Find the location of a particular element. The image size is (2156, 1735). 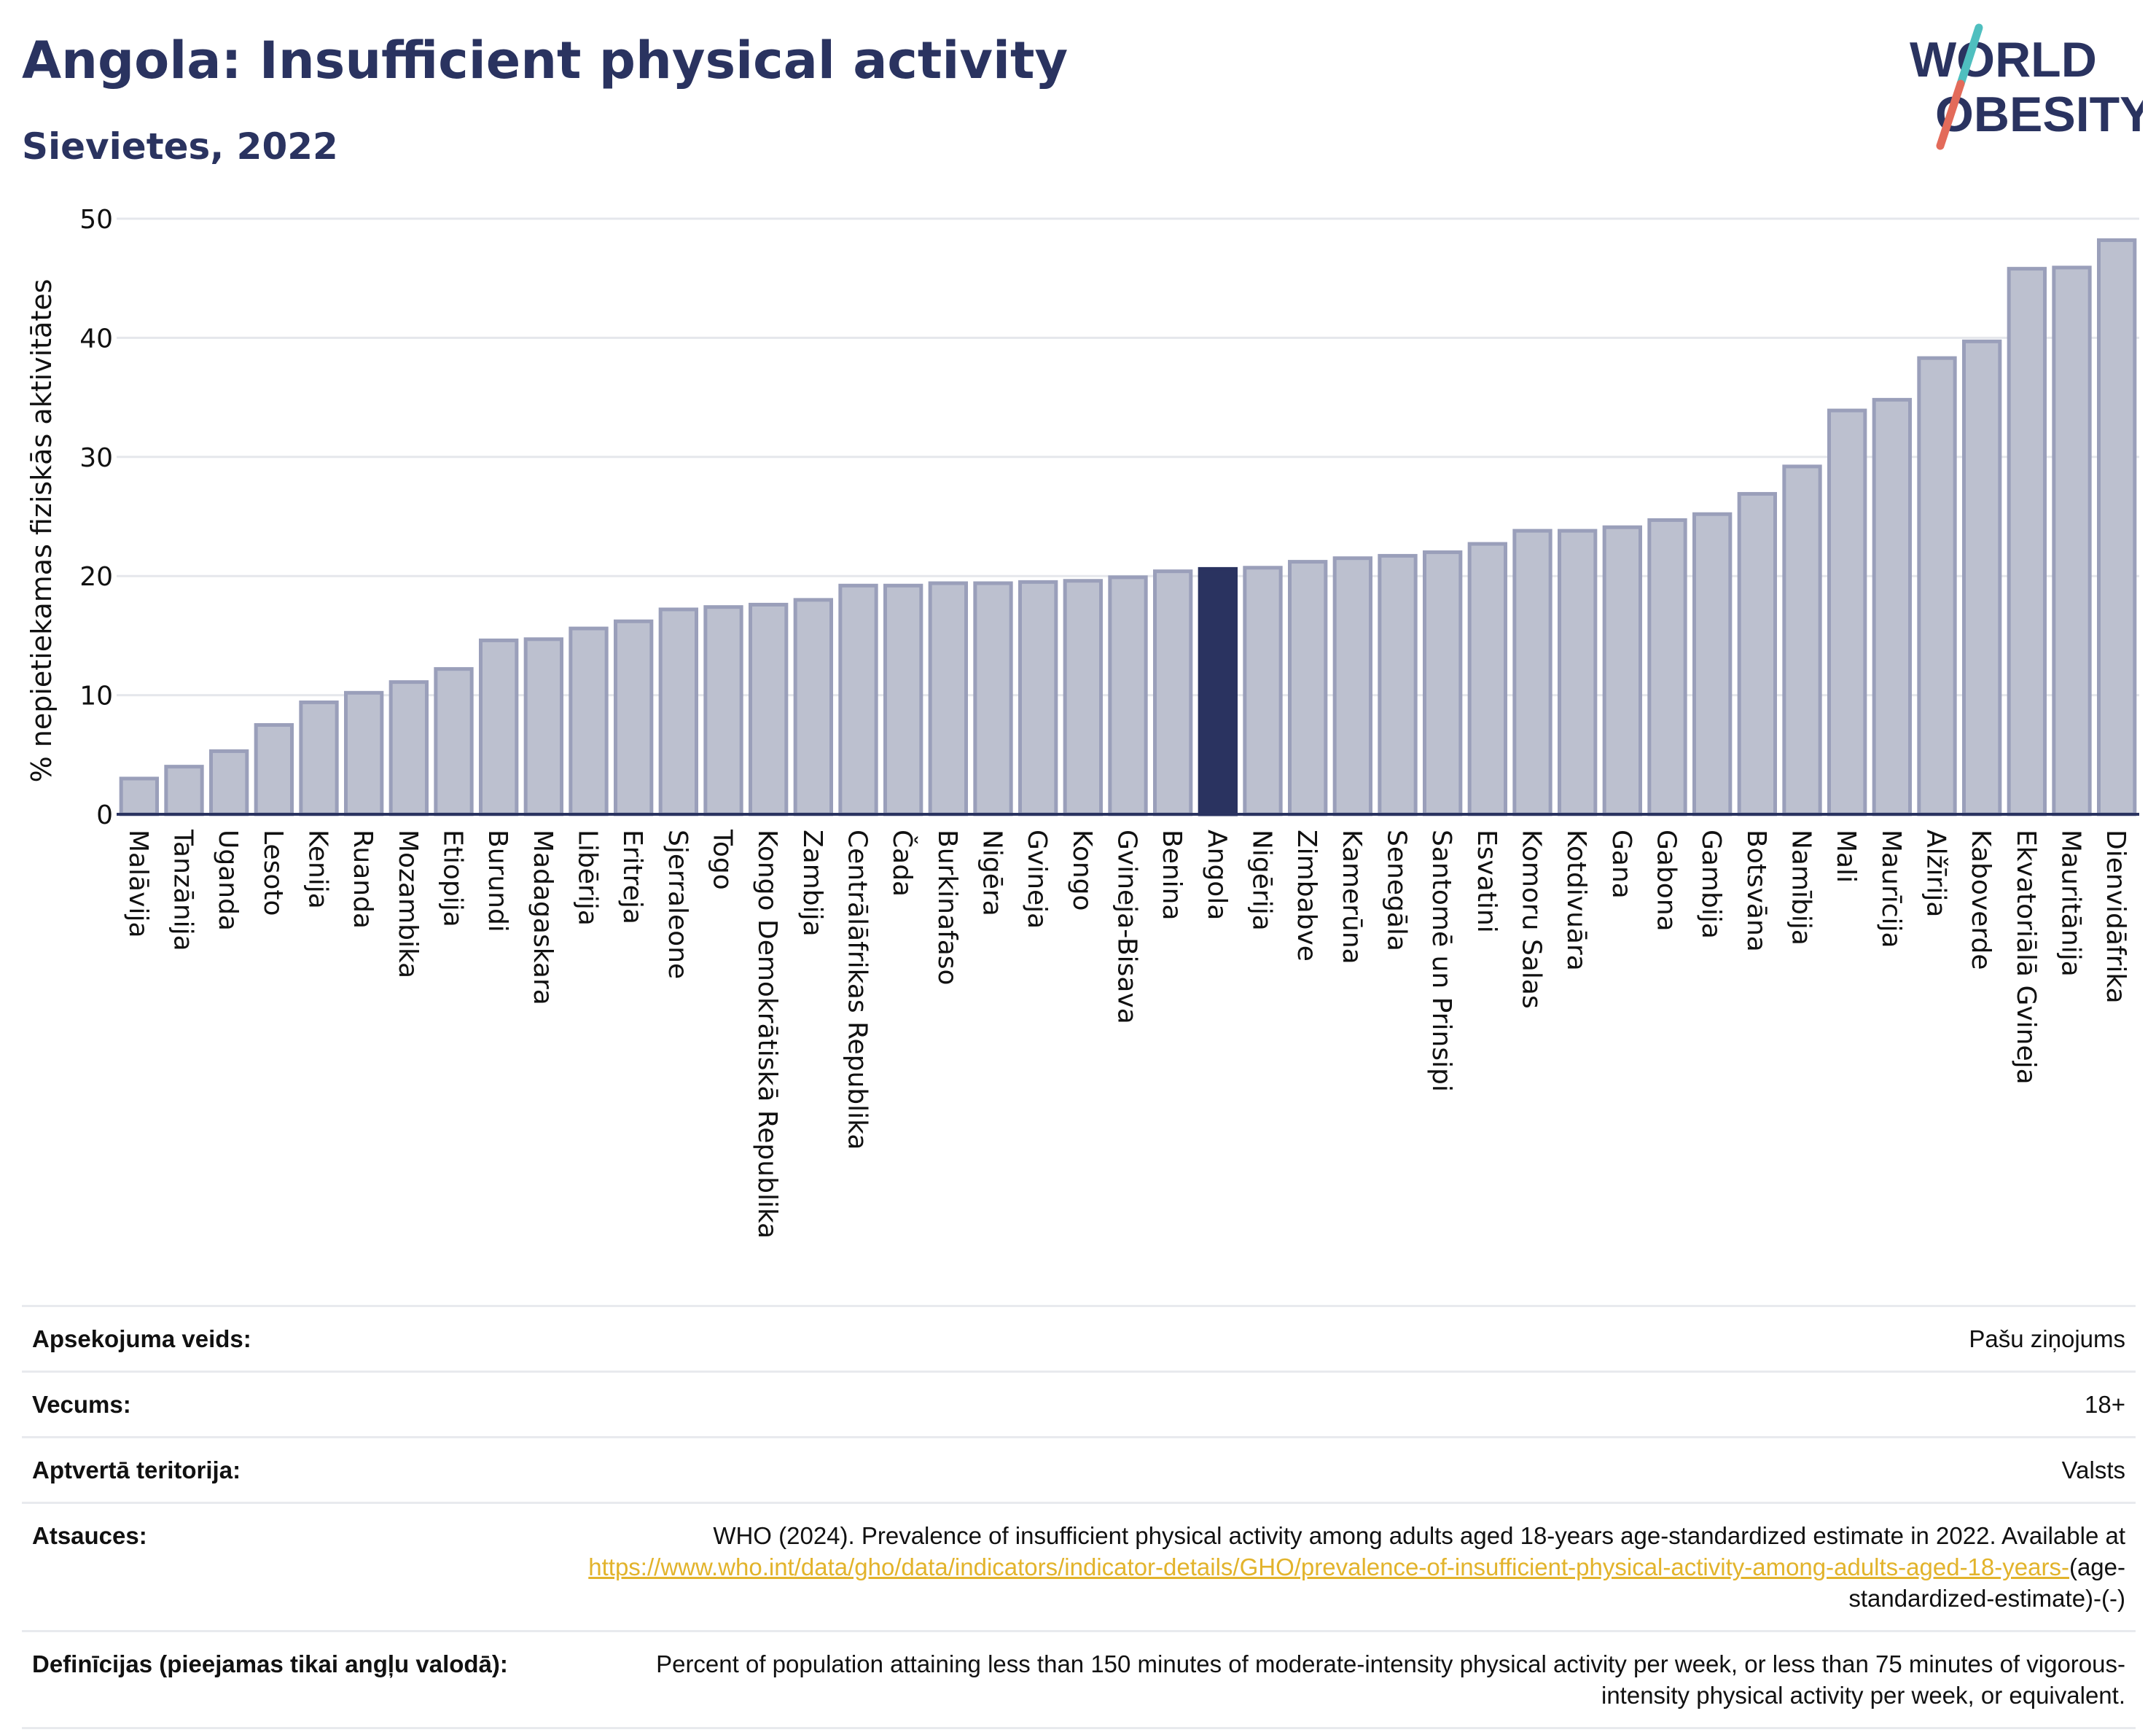

x-tick-label: Dienvidāfrika is located at coordinates (2116, 917).